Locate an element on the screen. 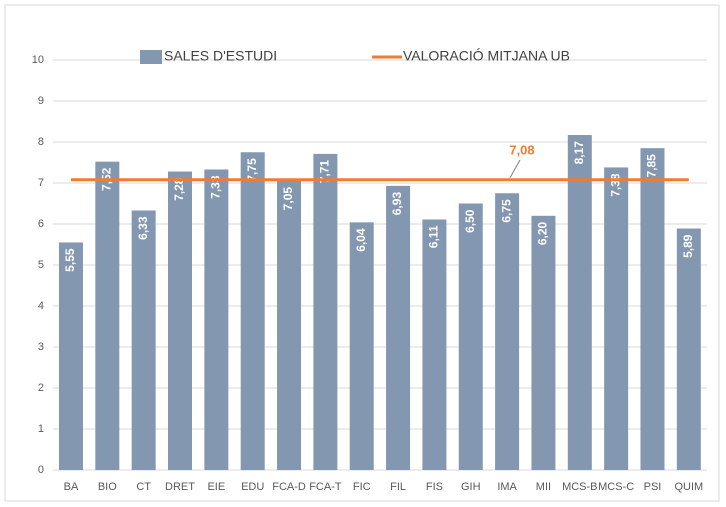 The image size is (726, 507). x-tick-label: FIS is located at coordinates (434, 487).